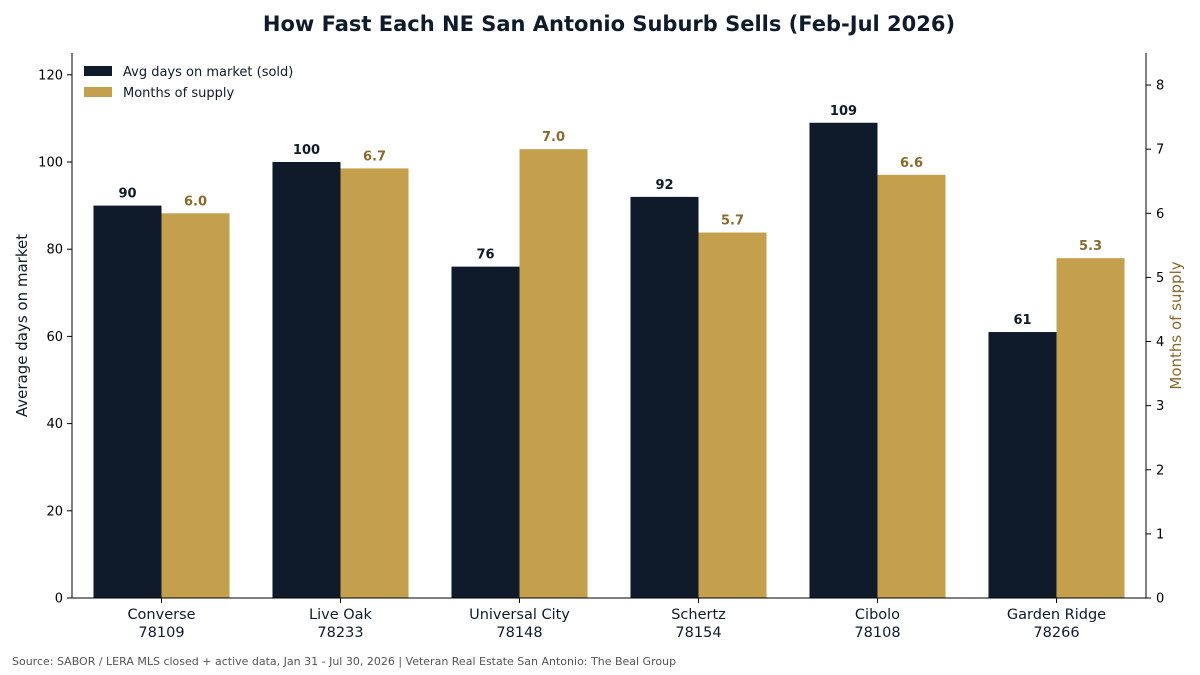 The image size is (1200, 675). I want to click on data-label-supply-0: 6.0, so click(195, 201).